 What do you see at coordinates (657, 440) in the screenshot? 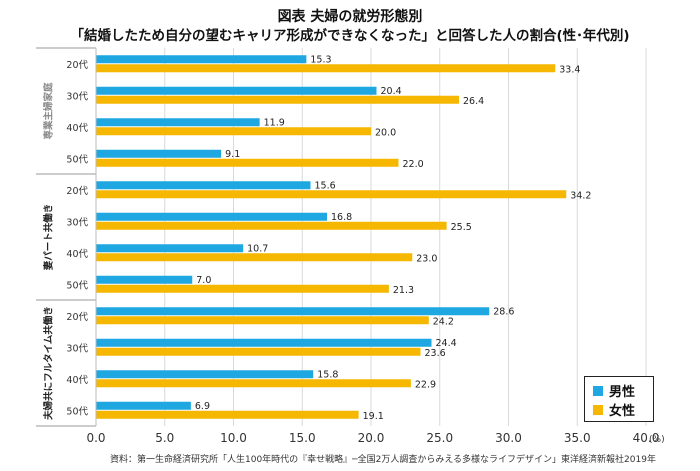
I see `x-axis-unit: (%)` at bounding box center [657, 440].